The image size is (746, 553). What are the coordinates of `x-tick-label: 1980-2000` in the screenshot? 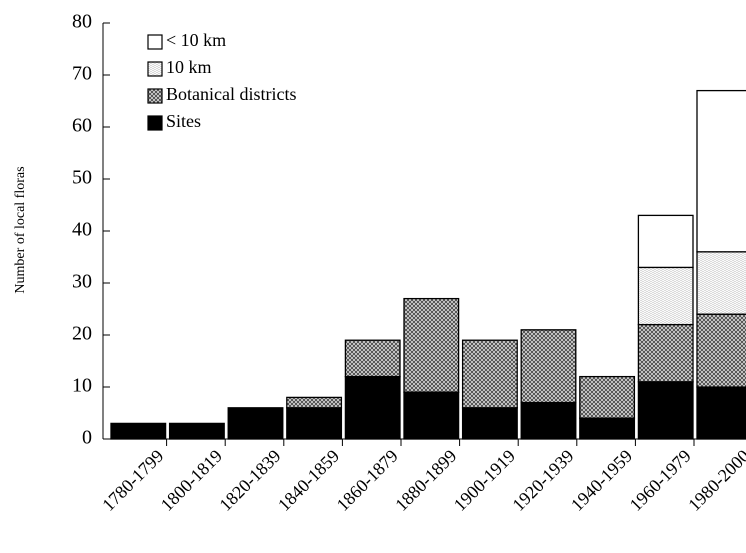 It's located at (715, 480).